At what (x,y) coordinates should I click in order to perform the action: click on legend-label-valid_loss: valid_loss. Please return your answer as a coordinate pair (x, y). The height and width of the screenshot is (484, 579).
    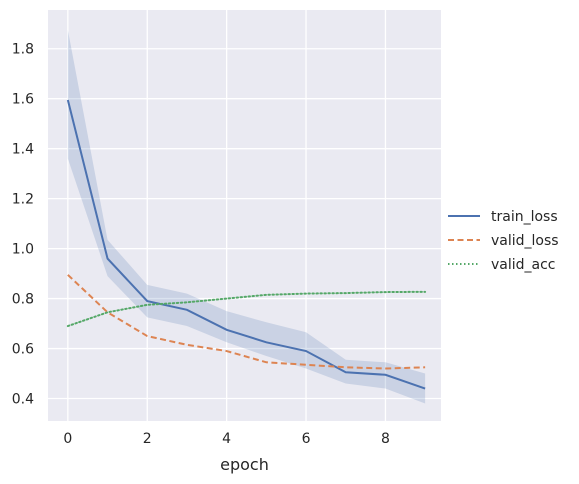
    Looking at the image, I should click on (525, 241).